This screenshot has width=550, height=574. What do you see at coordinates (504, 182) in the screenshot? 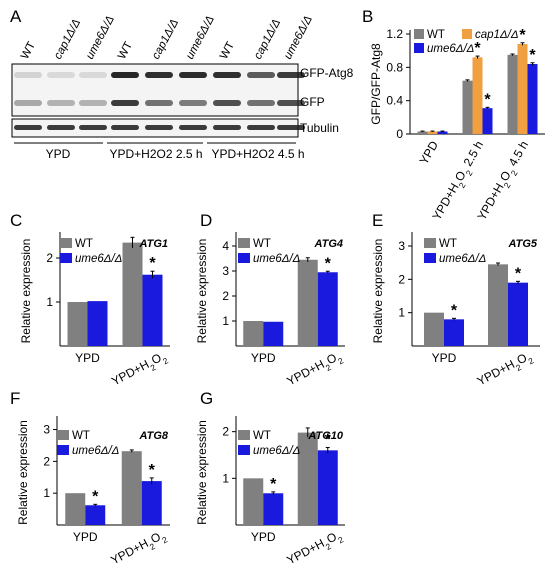
I see `x-category-label: YPD+H2O2 4.5 h` at bounding box center [504, 182].